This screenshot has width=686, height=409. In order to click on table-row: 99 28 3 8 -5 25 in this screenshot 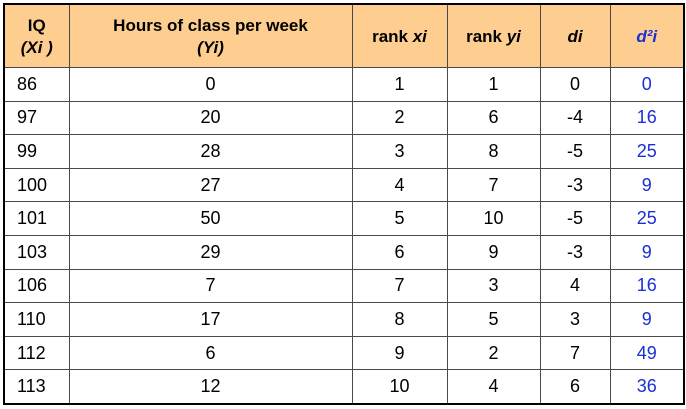, I will do `click(344, 151)`.